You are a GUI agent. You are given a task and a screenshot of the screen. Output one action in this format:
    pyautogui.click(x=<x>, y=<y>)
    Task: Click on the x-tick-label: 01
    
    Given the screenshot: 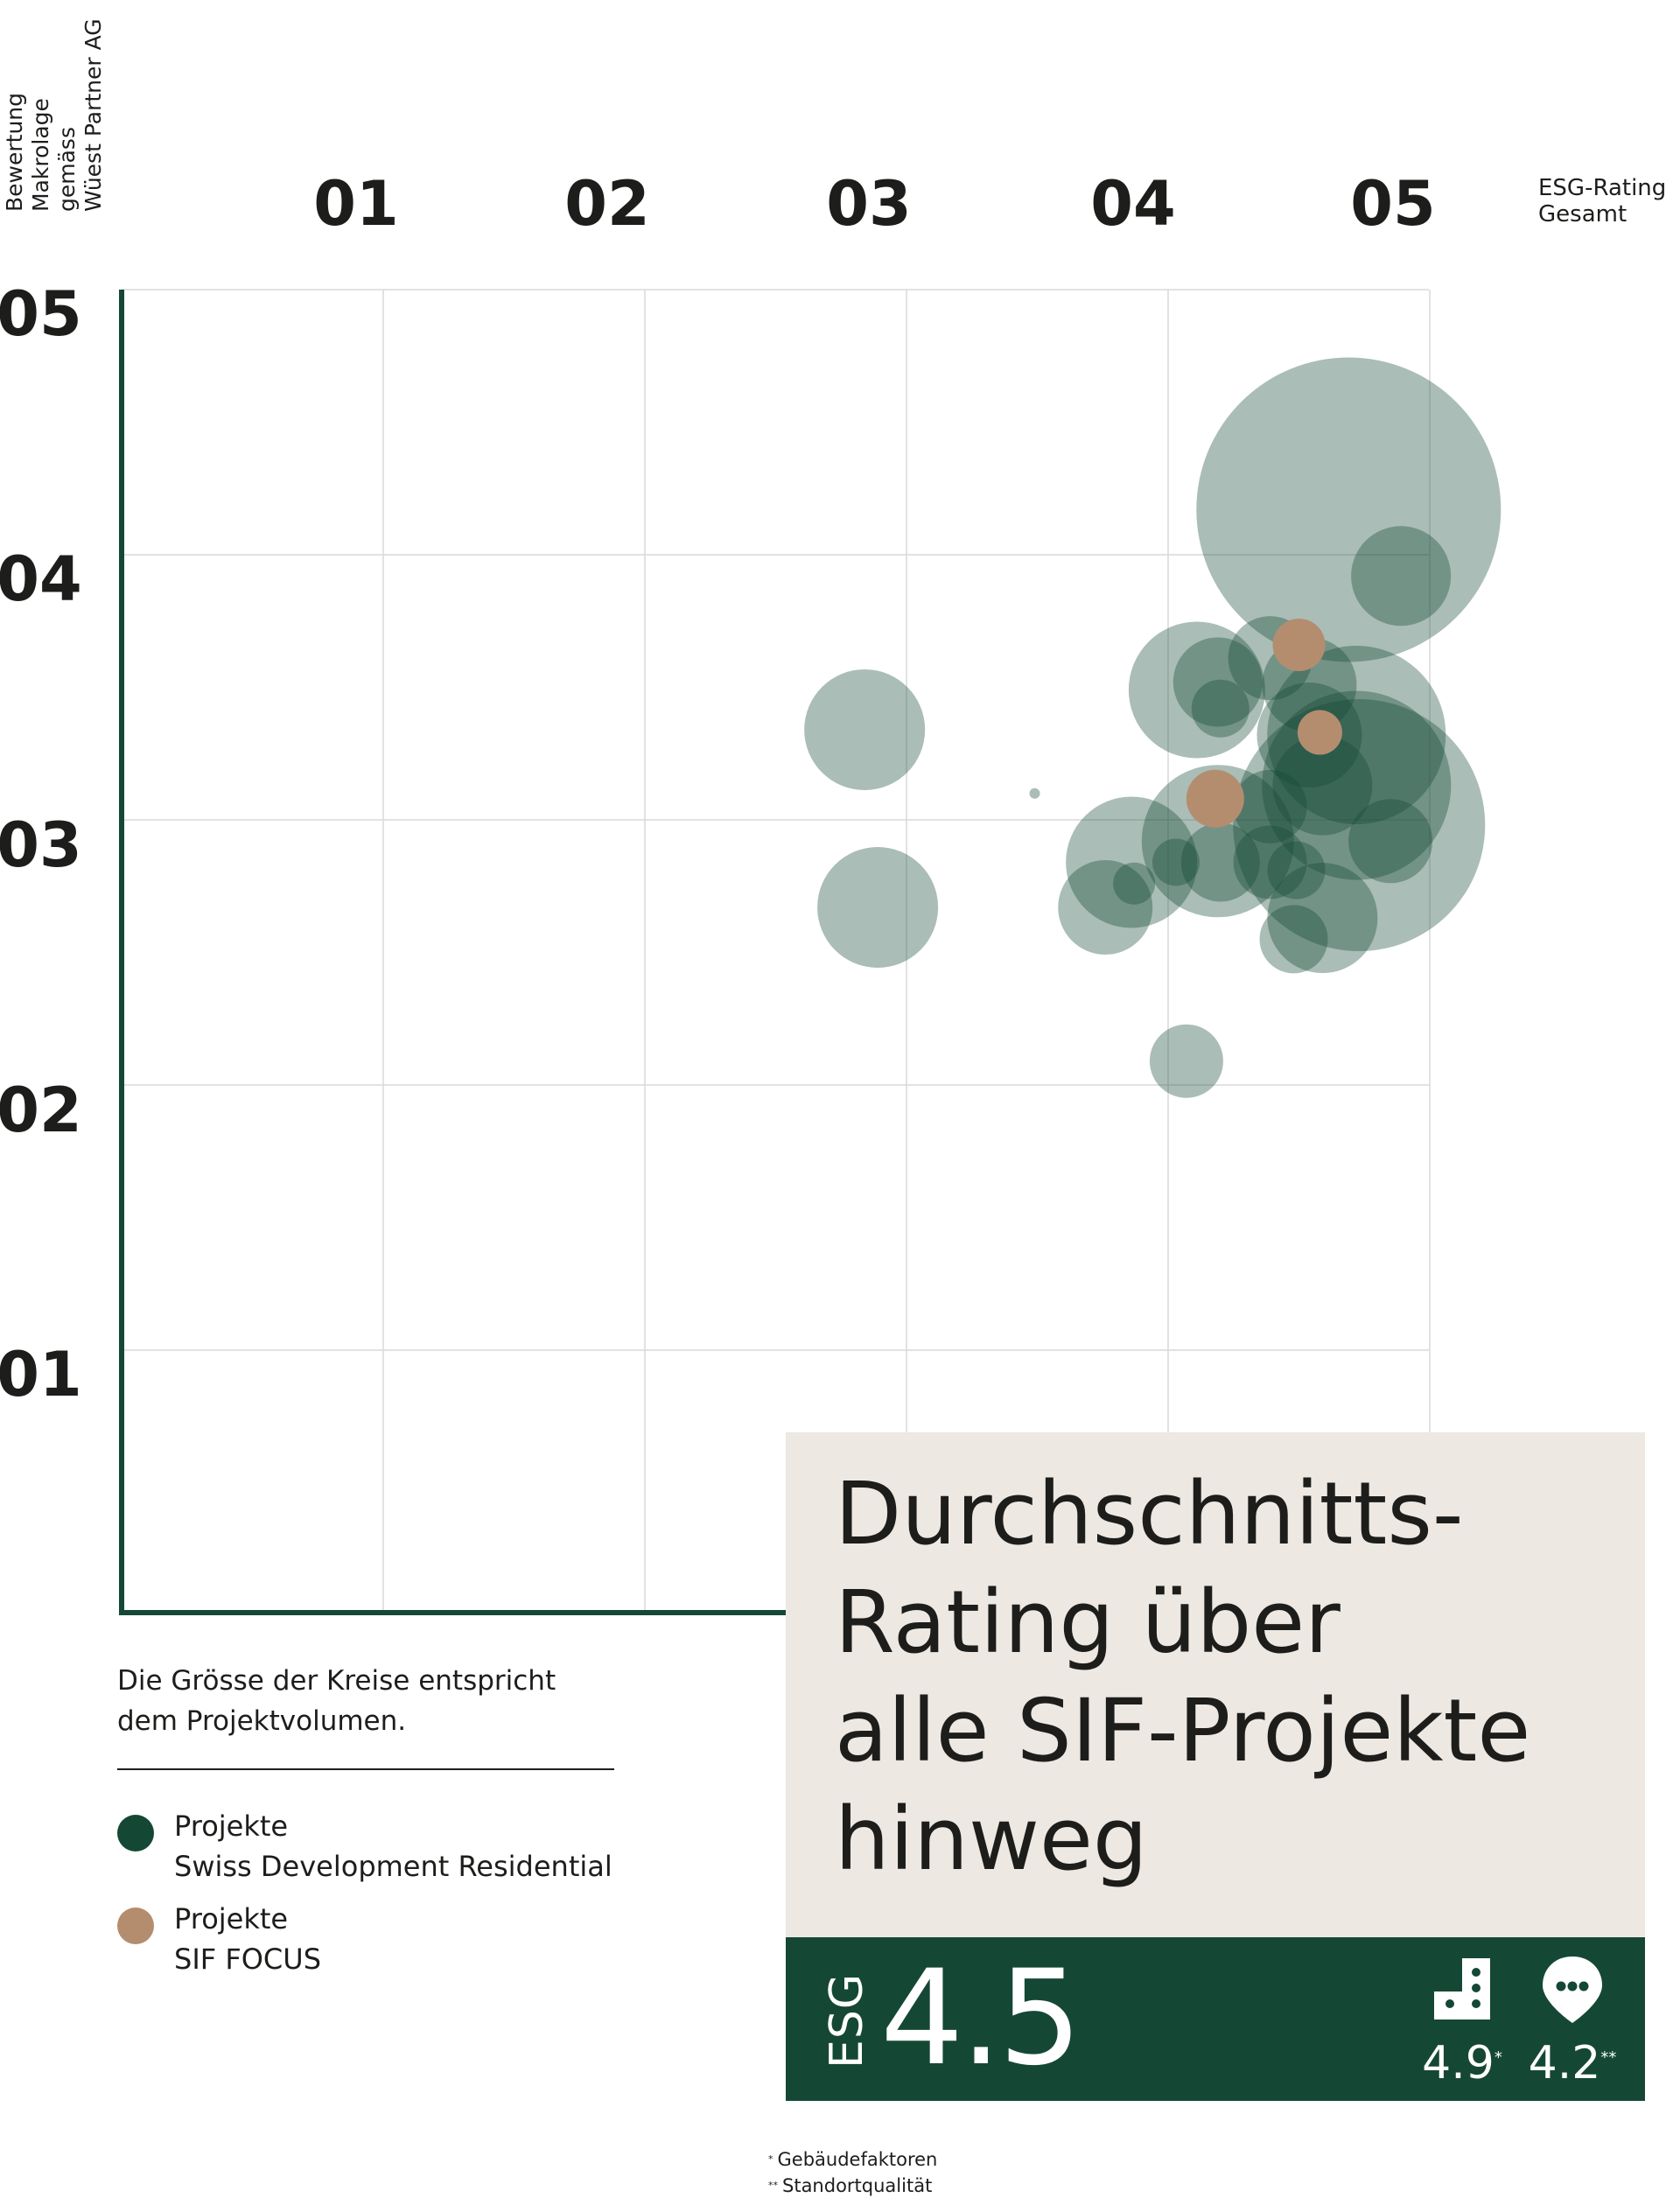 What is the action you would take?
    pyautogui.click(x=355, y=204)
    